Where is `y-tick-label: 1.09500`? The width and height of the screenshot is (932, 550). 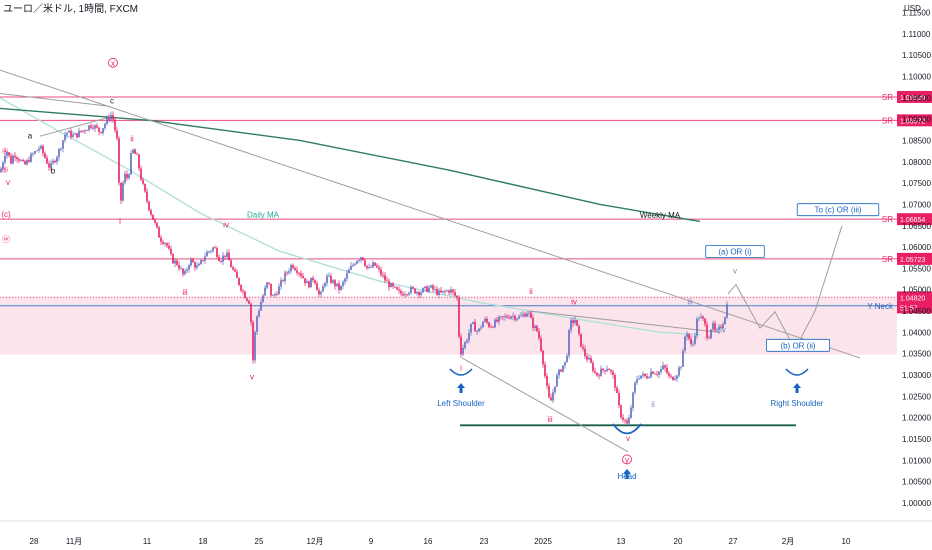
y-tick-label: 1.09500 is located at coordinates (916, 98).